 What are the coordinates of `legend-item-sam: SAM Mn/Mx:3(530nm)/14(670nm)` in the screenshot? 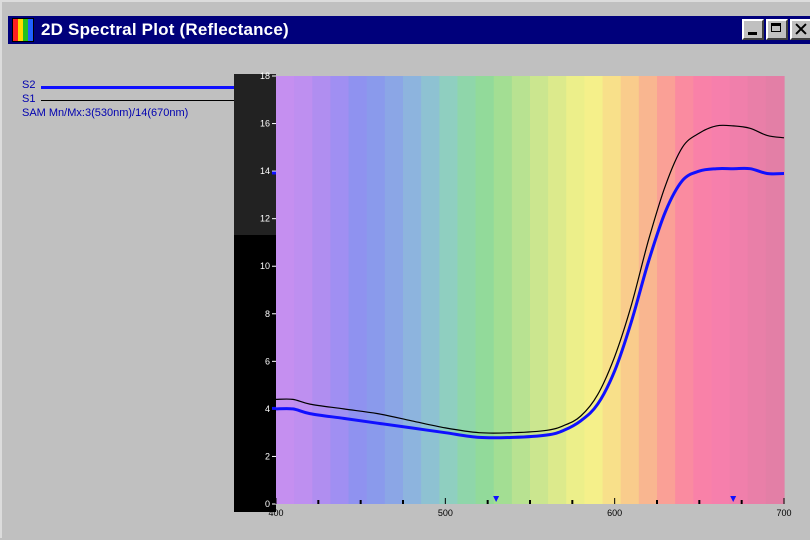 It's located at (126, 114).